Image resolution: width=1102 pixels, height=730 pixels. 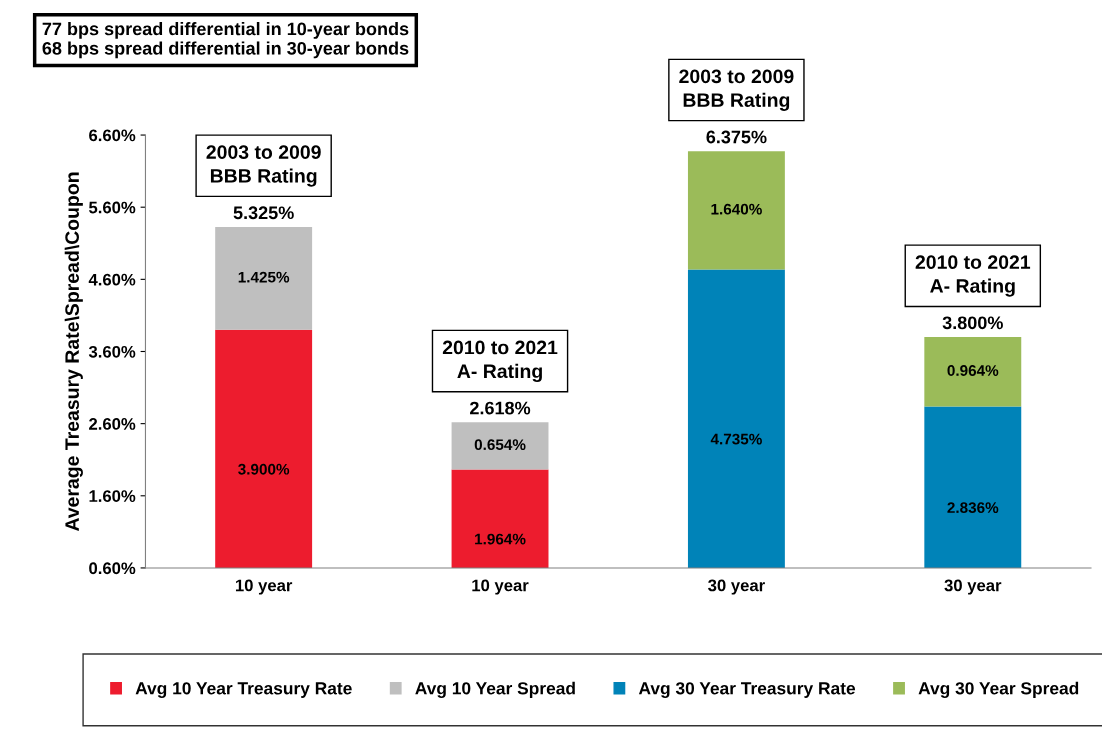 I want to click on text: 2003 to 2009 BBB Rating, so click(x=736, y=90).